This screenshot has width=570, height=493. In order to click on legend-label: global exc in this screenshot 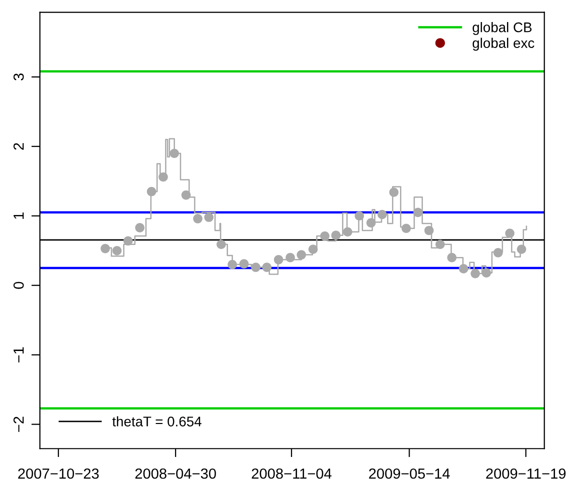, I will do `click(503, 44)`.